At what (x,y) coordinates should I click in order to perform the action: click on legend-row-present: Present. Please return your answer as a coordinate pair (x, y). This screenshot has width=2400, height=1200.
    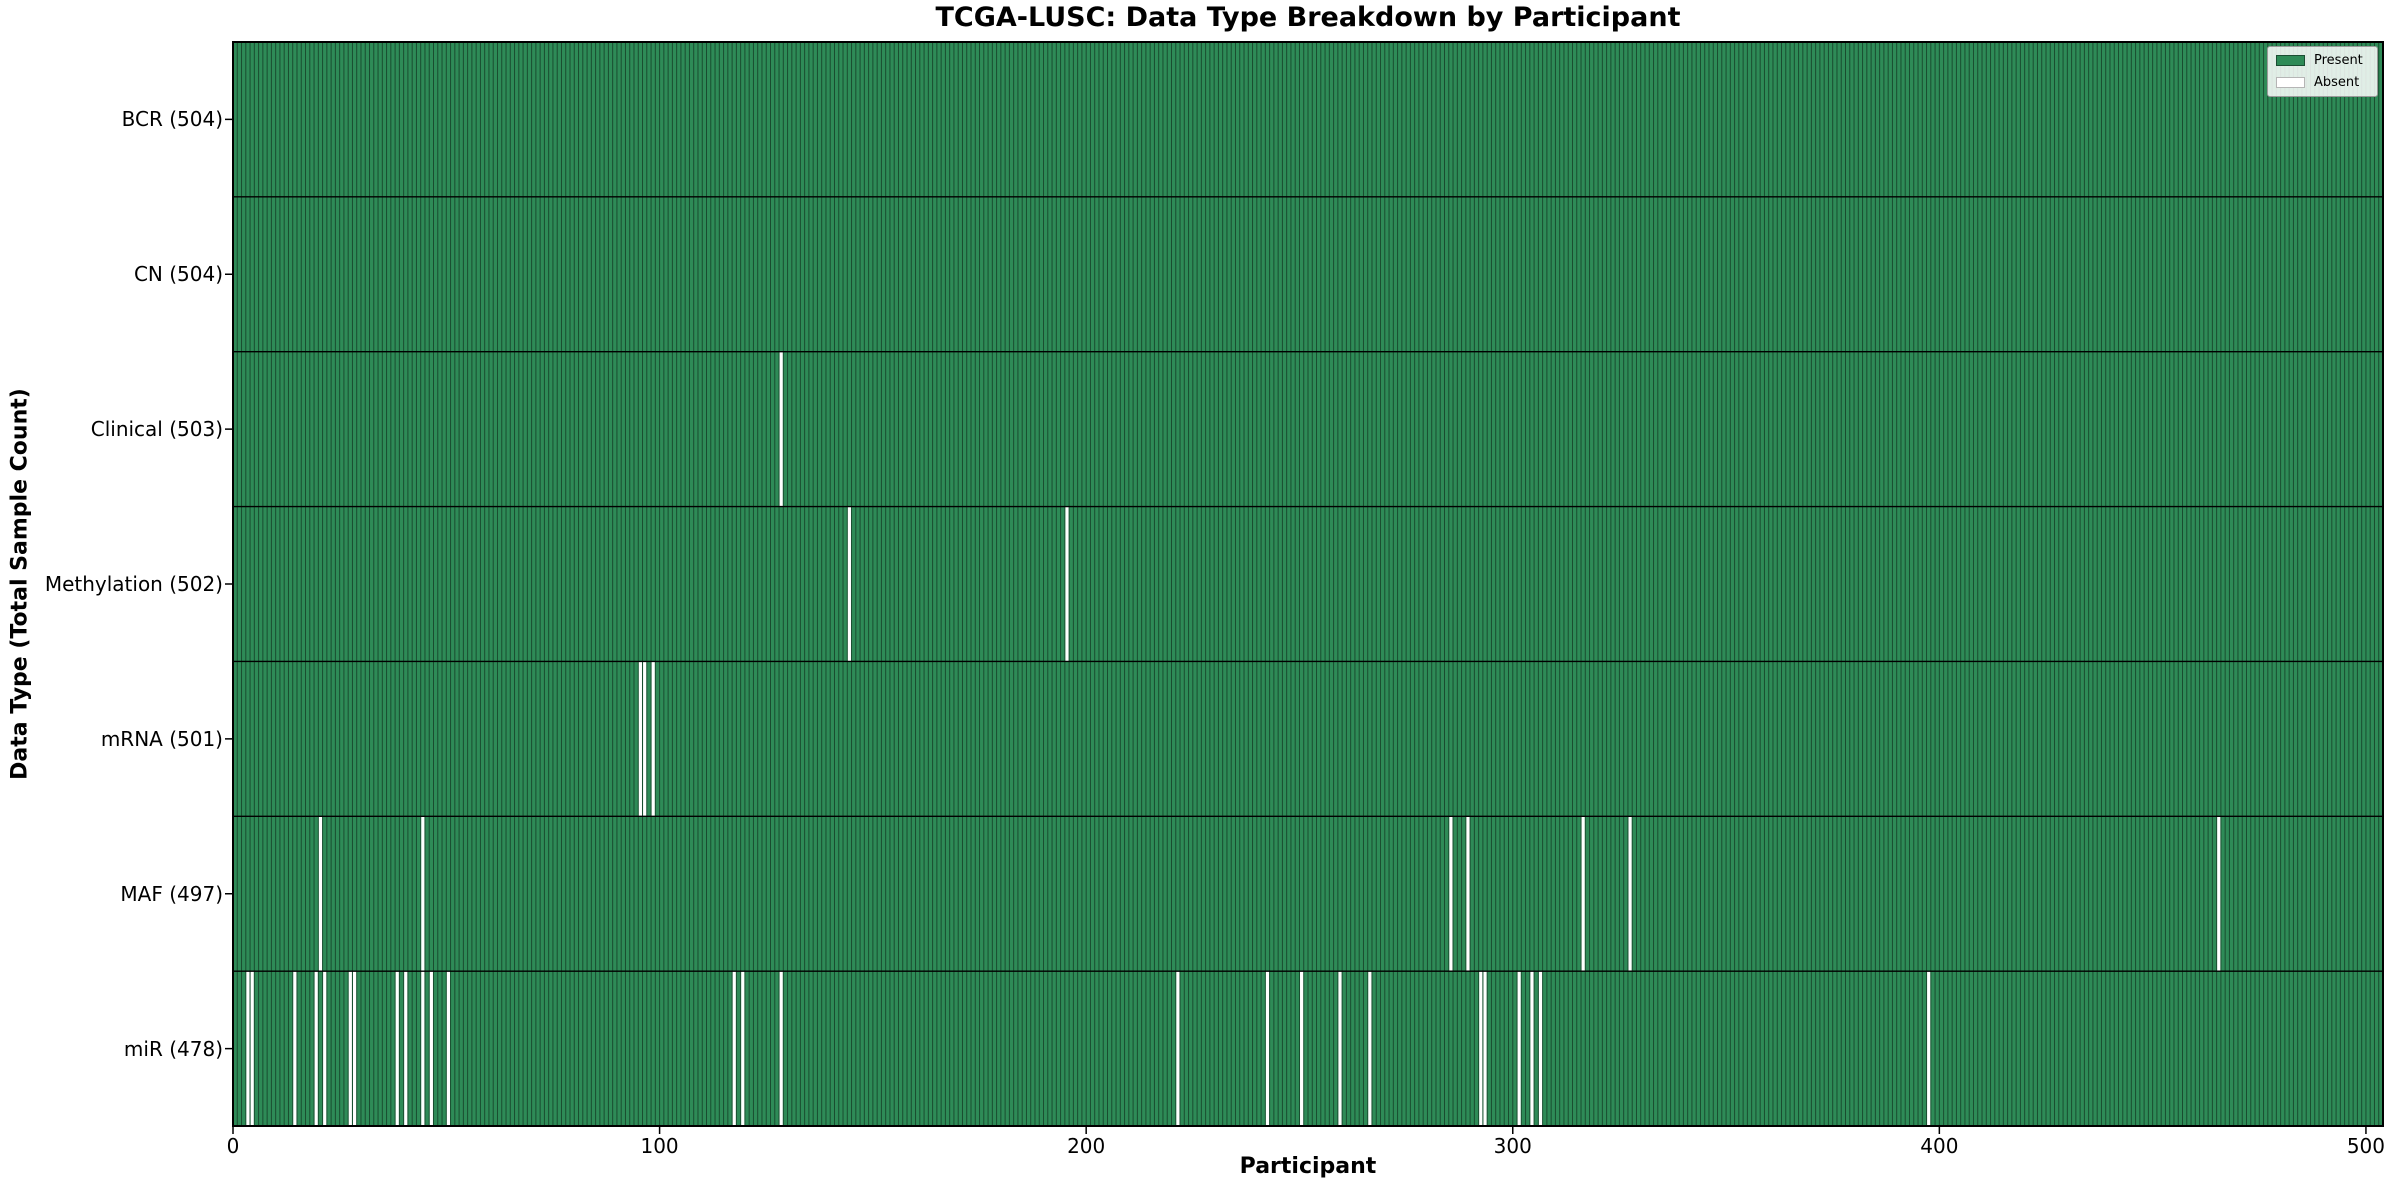
    Looking at the image, I should click on (2322, 60).